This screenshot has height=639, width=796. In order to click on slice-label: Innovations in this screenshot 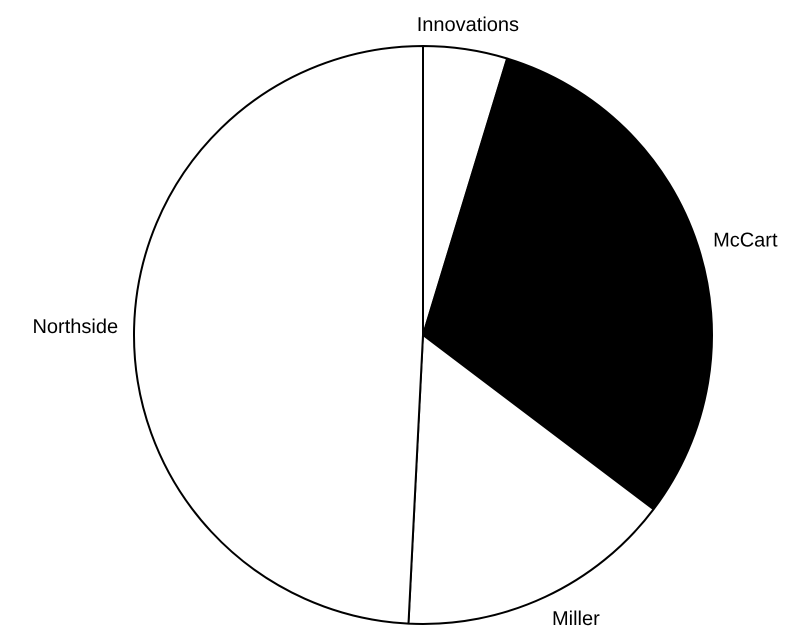, I will do `click(468, 25)`.